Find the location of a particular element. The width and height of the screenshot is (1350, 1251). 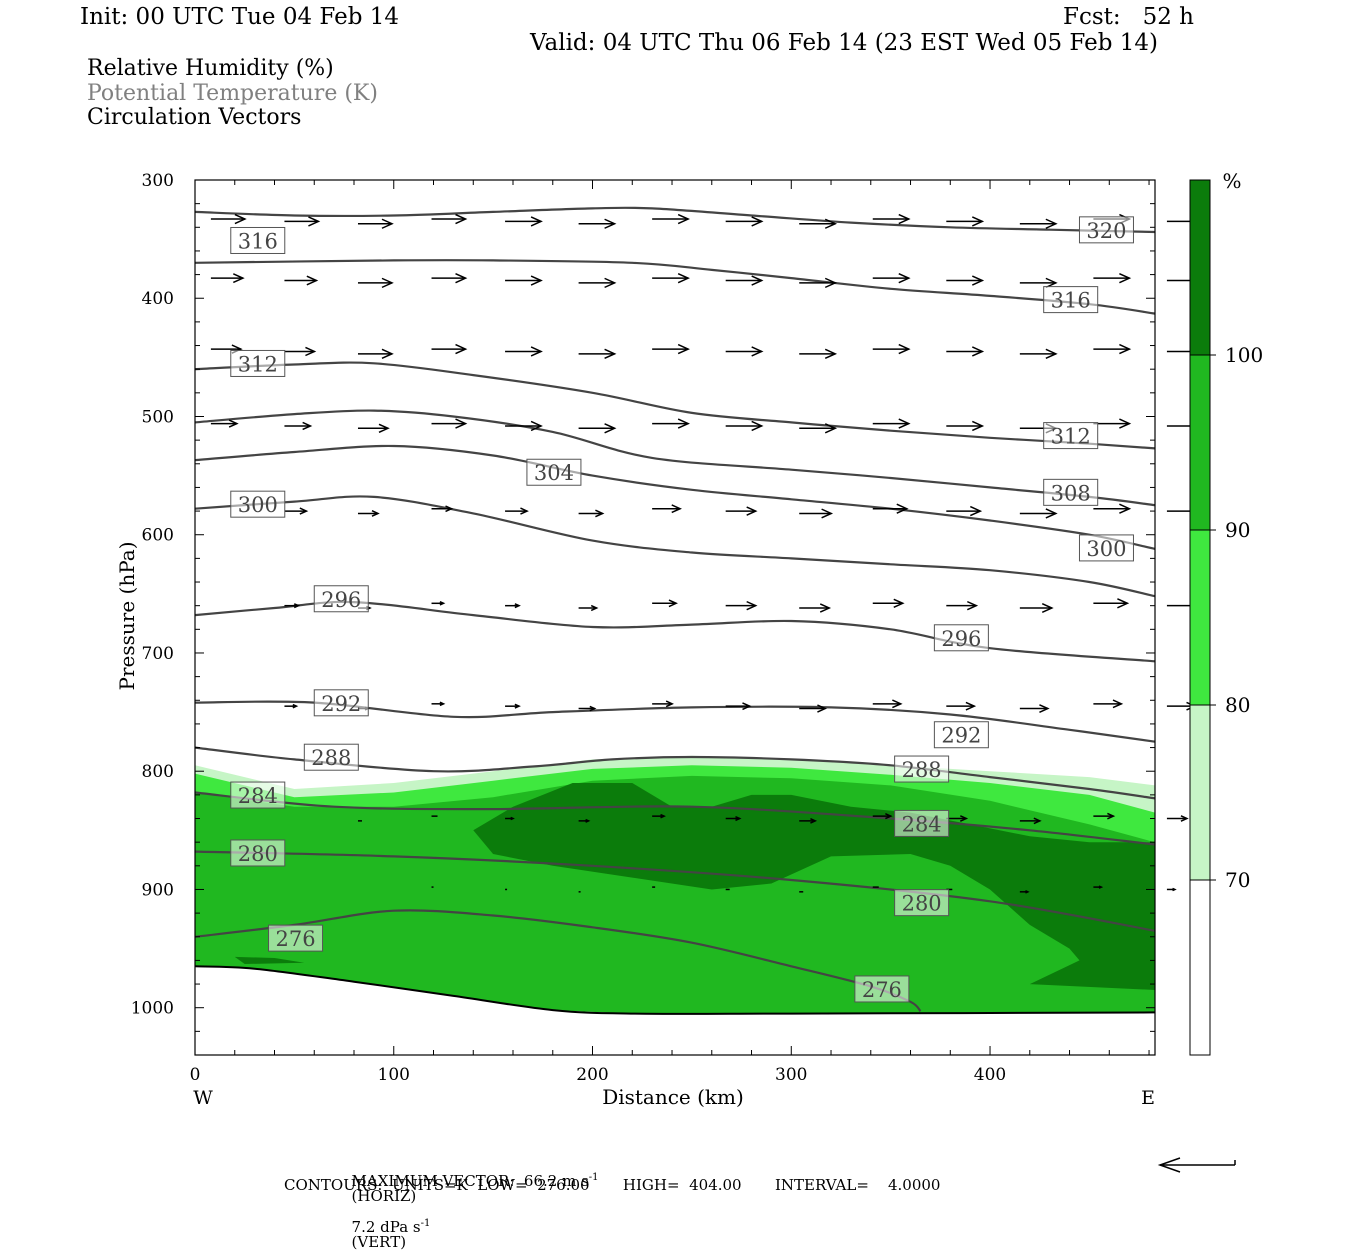

contour-label-316-box is located at coordinates (258, 240).